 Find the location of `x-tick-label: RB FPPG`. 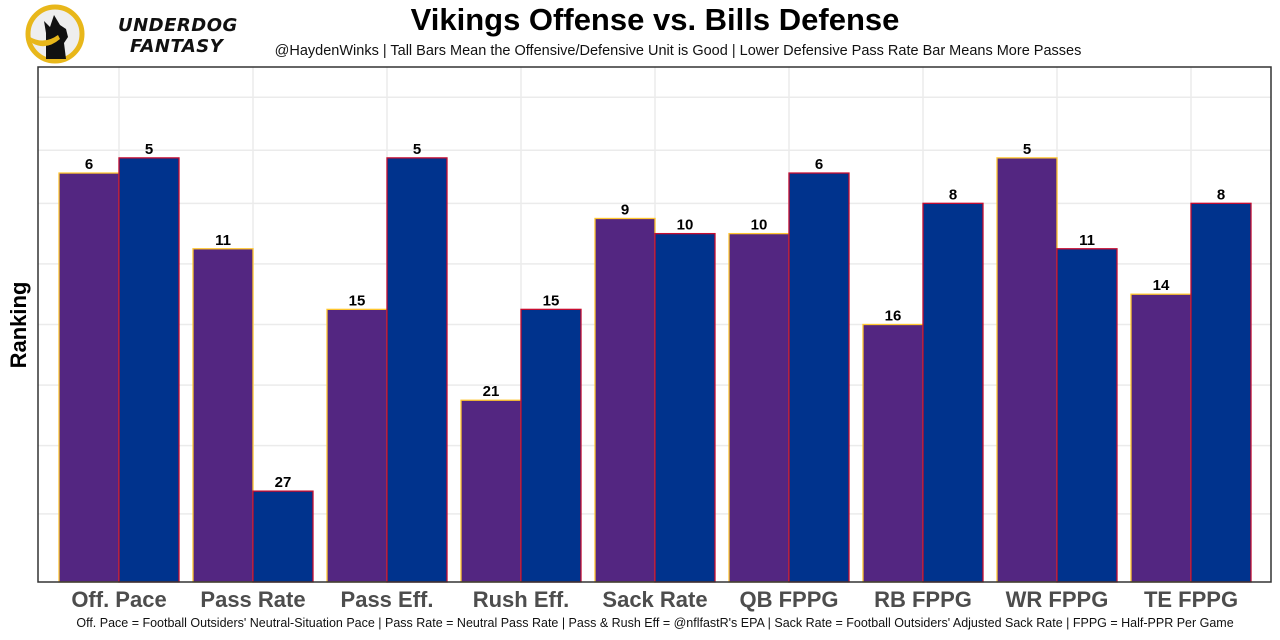

x-tick-label: RB FPPG is located at coordinates (923, 599).